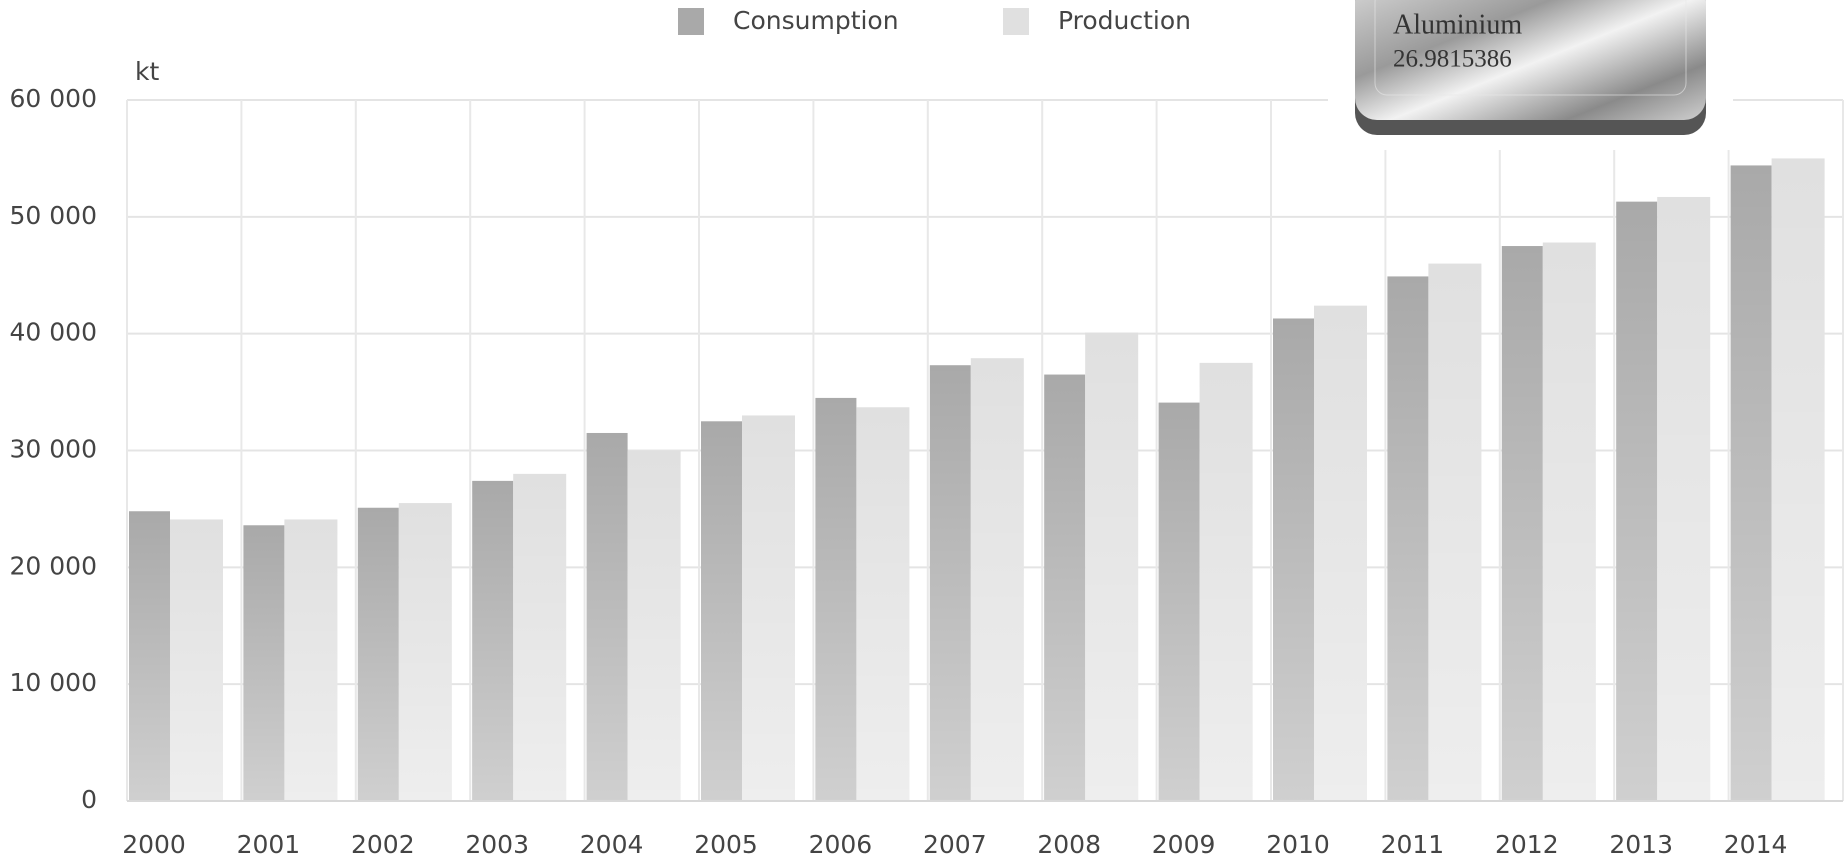 The height and width of the screenshot is (862, 1847). What do you see at coordinates (1641, 844) in the screenshot?
I see `x-tick-label: 2013` at bounding box center [1641, 844].